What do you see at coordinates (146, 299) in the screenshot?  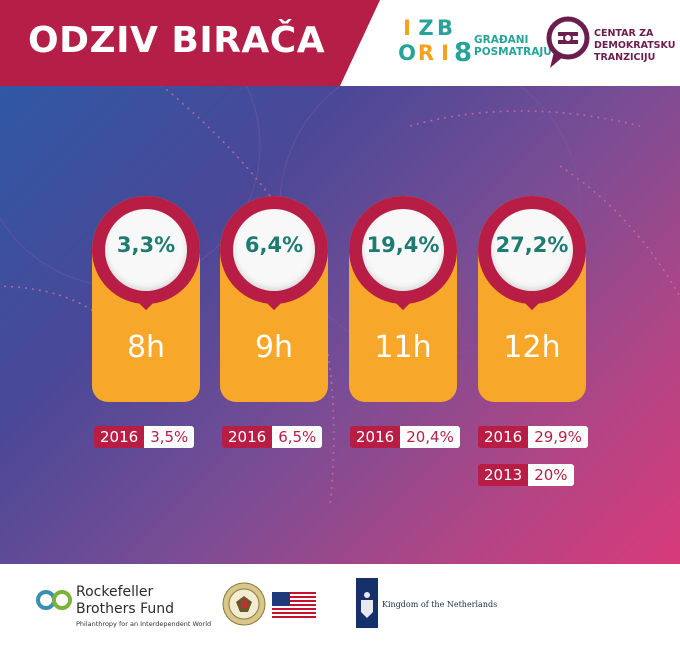 I see `turnout-card: 3,3% 8h` at bounding box center [146, 299].